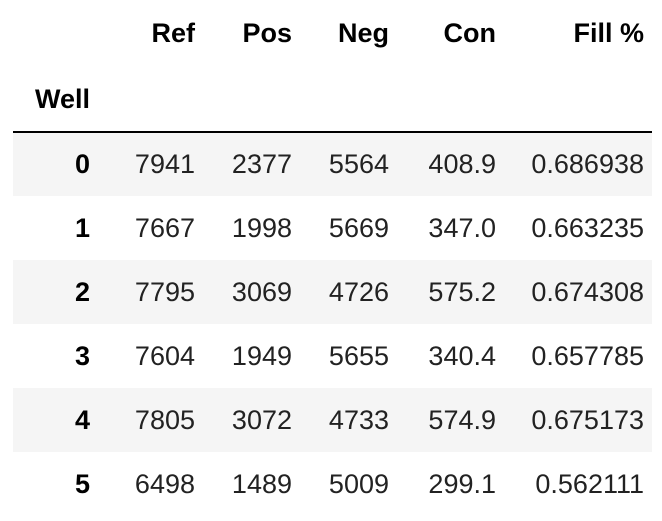 This screenshot has height=521, width=662. What do you see at coordinates (164, 164) in the screenshot?
I see `cell-ref: 7941` at bounding box center [164, 164].